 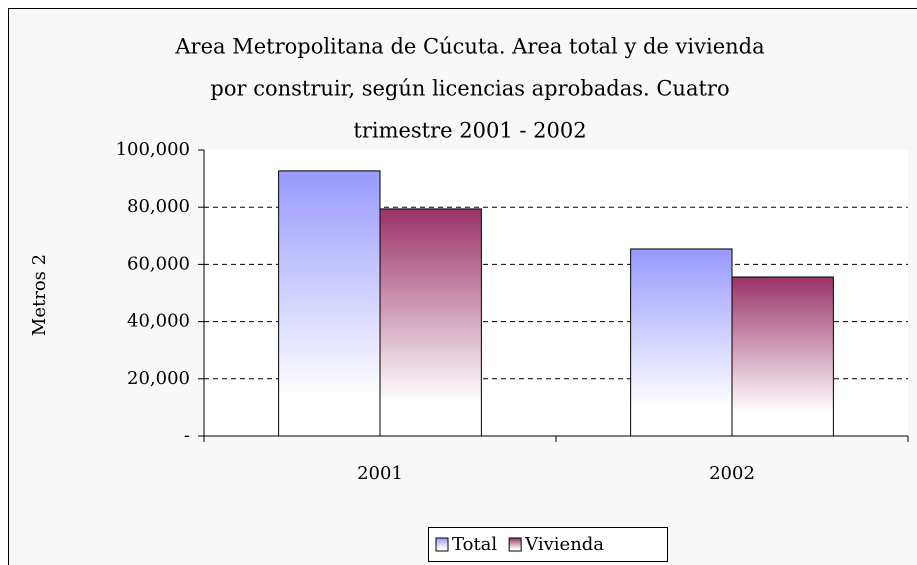 I want to click on legend-label: Vivienda, so click(x=564, y=544).